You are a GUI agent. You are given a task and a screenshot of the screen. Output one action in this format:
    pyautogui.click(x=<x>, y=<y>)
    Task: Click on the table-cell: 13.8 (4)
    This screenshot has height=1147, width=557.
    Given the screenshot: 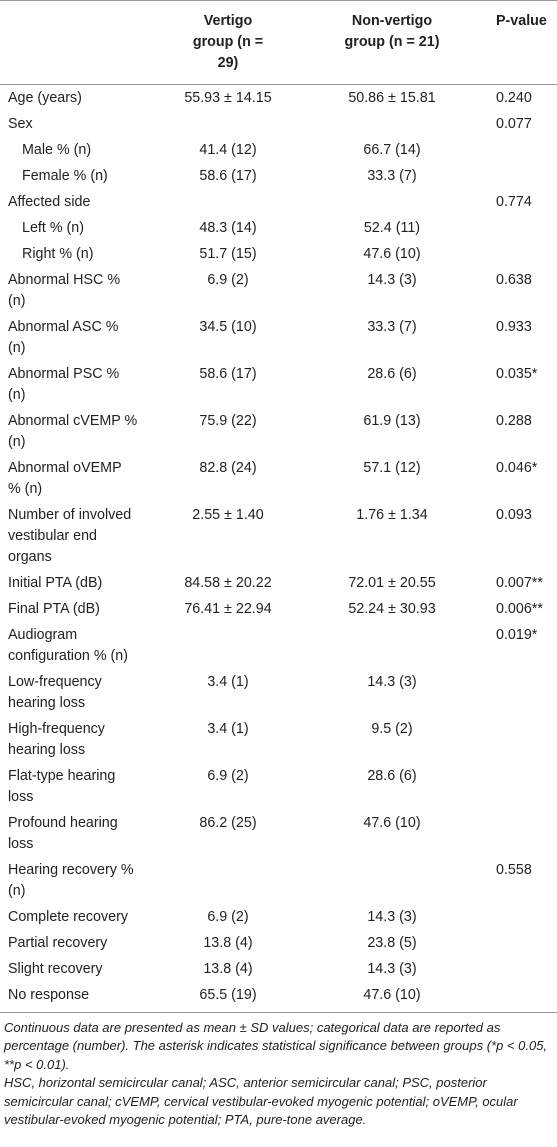 What is the action you would take?
    pyautogui.click(x=228, y=942)
    